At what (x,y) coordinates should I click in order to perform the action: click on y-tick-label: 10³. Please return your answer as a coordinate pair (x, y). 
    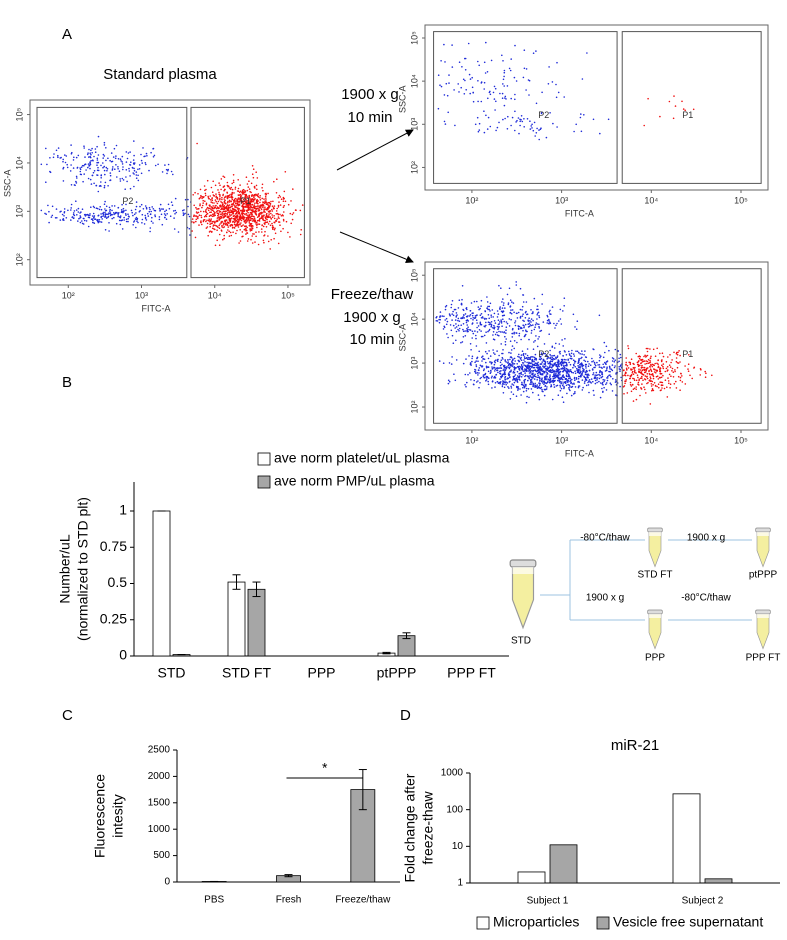
    Looking at the image, I should click on (414, 124).